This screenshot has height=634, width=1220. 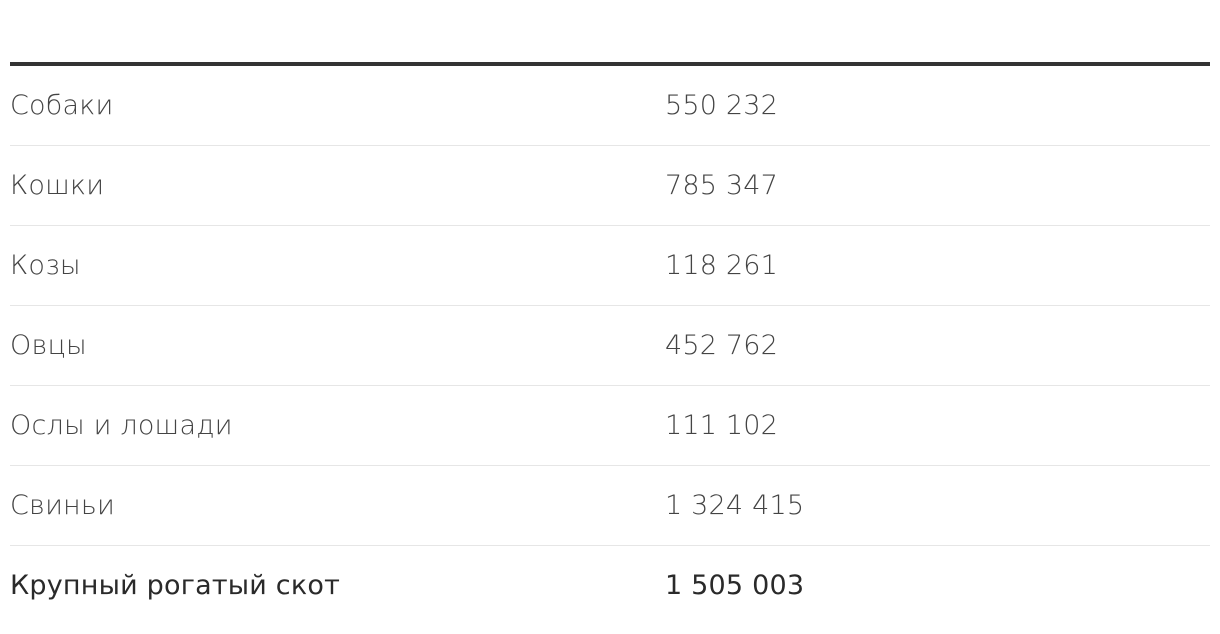 I want to click on table-row-total: Крупный рогатый скот 1 505 003, so click(x=610, y=585).